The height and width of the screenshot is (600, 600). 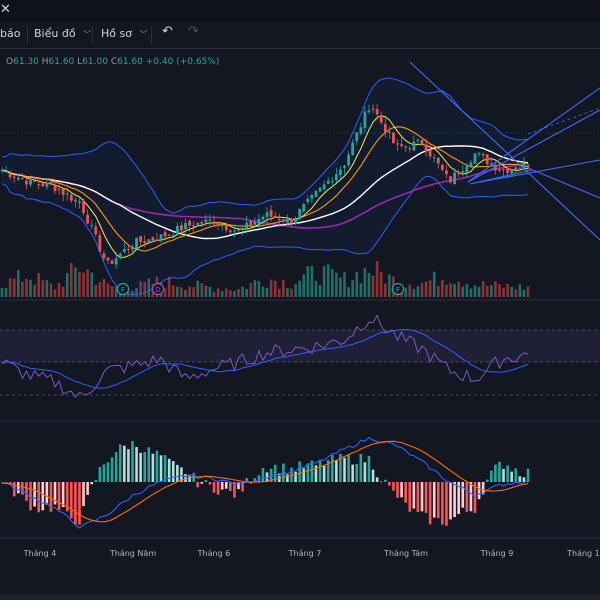 What do you see at coordinates (398, 289) in the screenshot?
I see `event-marker: F` at bounding box center [398, 289].